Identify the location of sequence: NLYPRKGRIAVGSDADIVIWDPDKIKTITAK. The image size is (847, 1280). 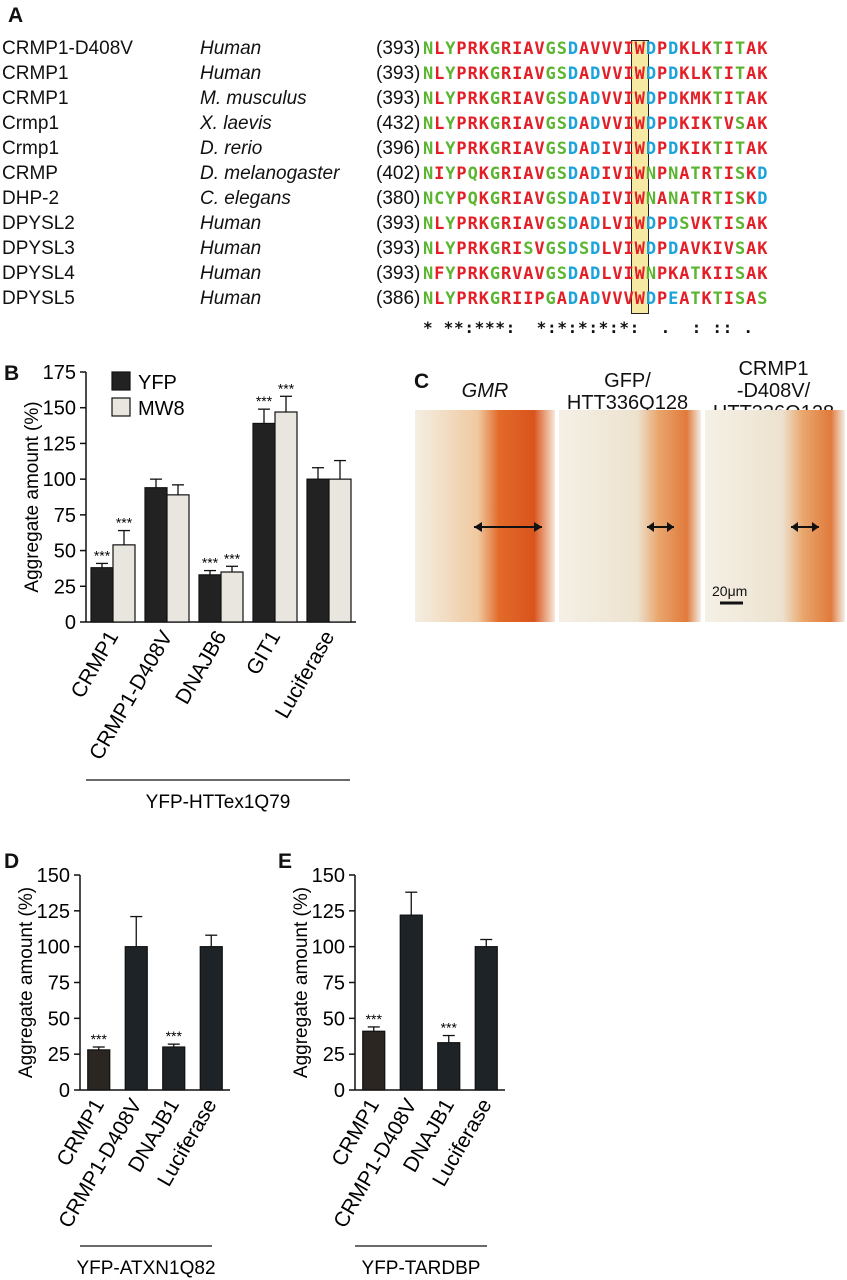
(596, 149).